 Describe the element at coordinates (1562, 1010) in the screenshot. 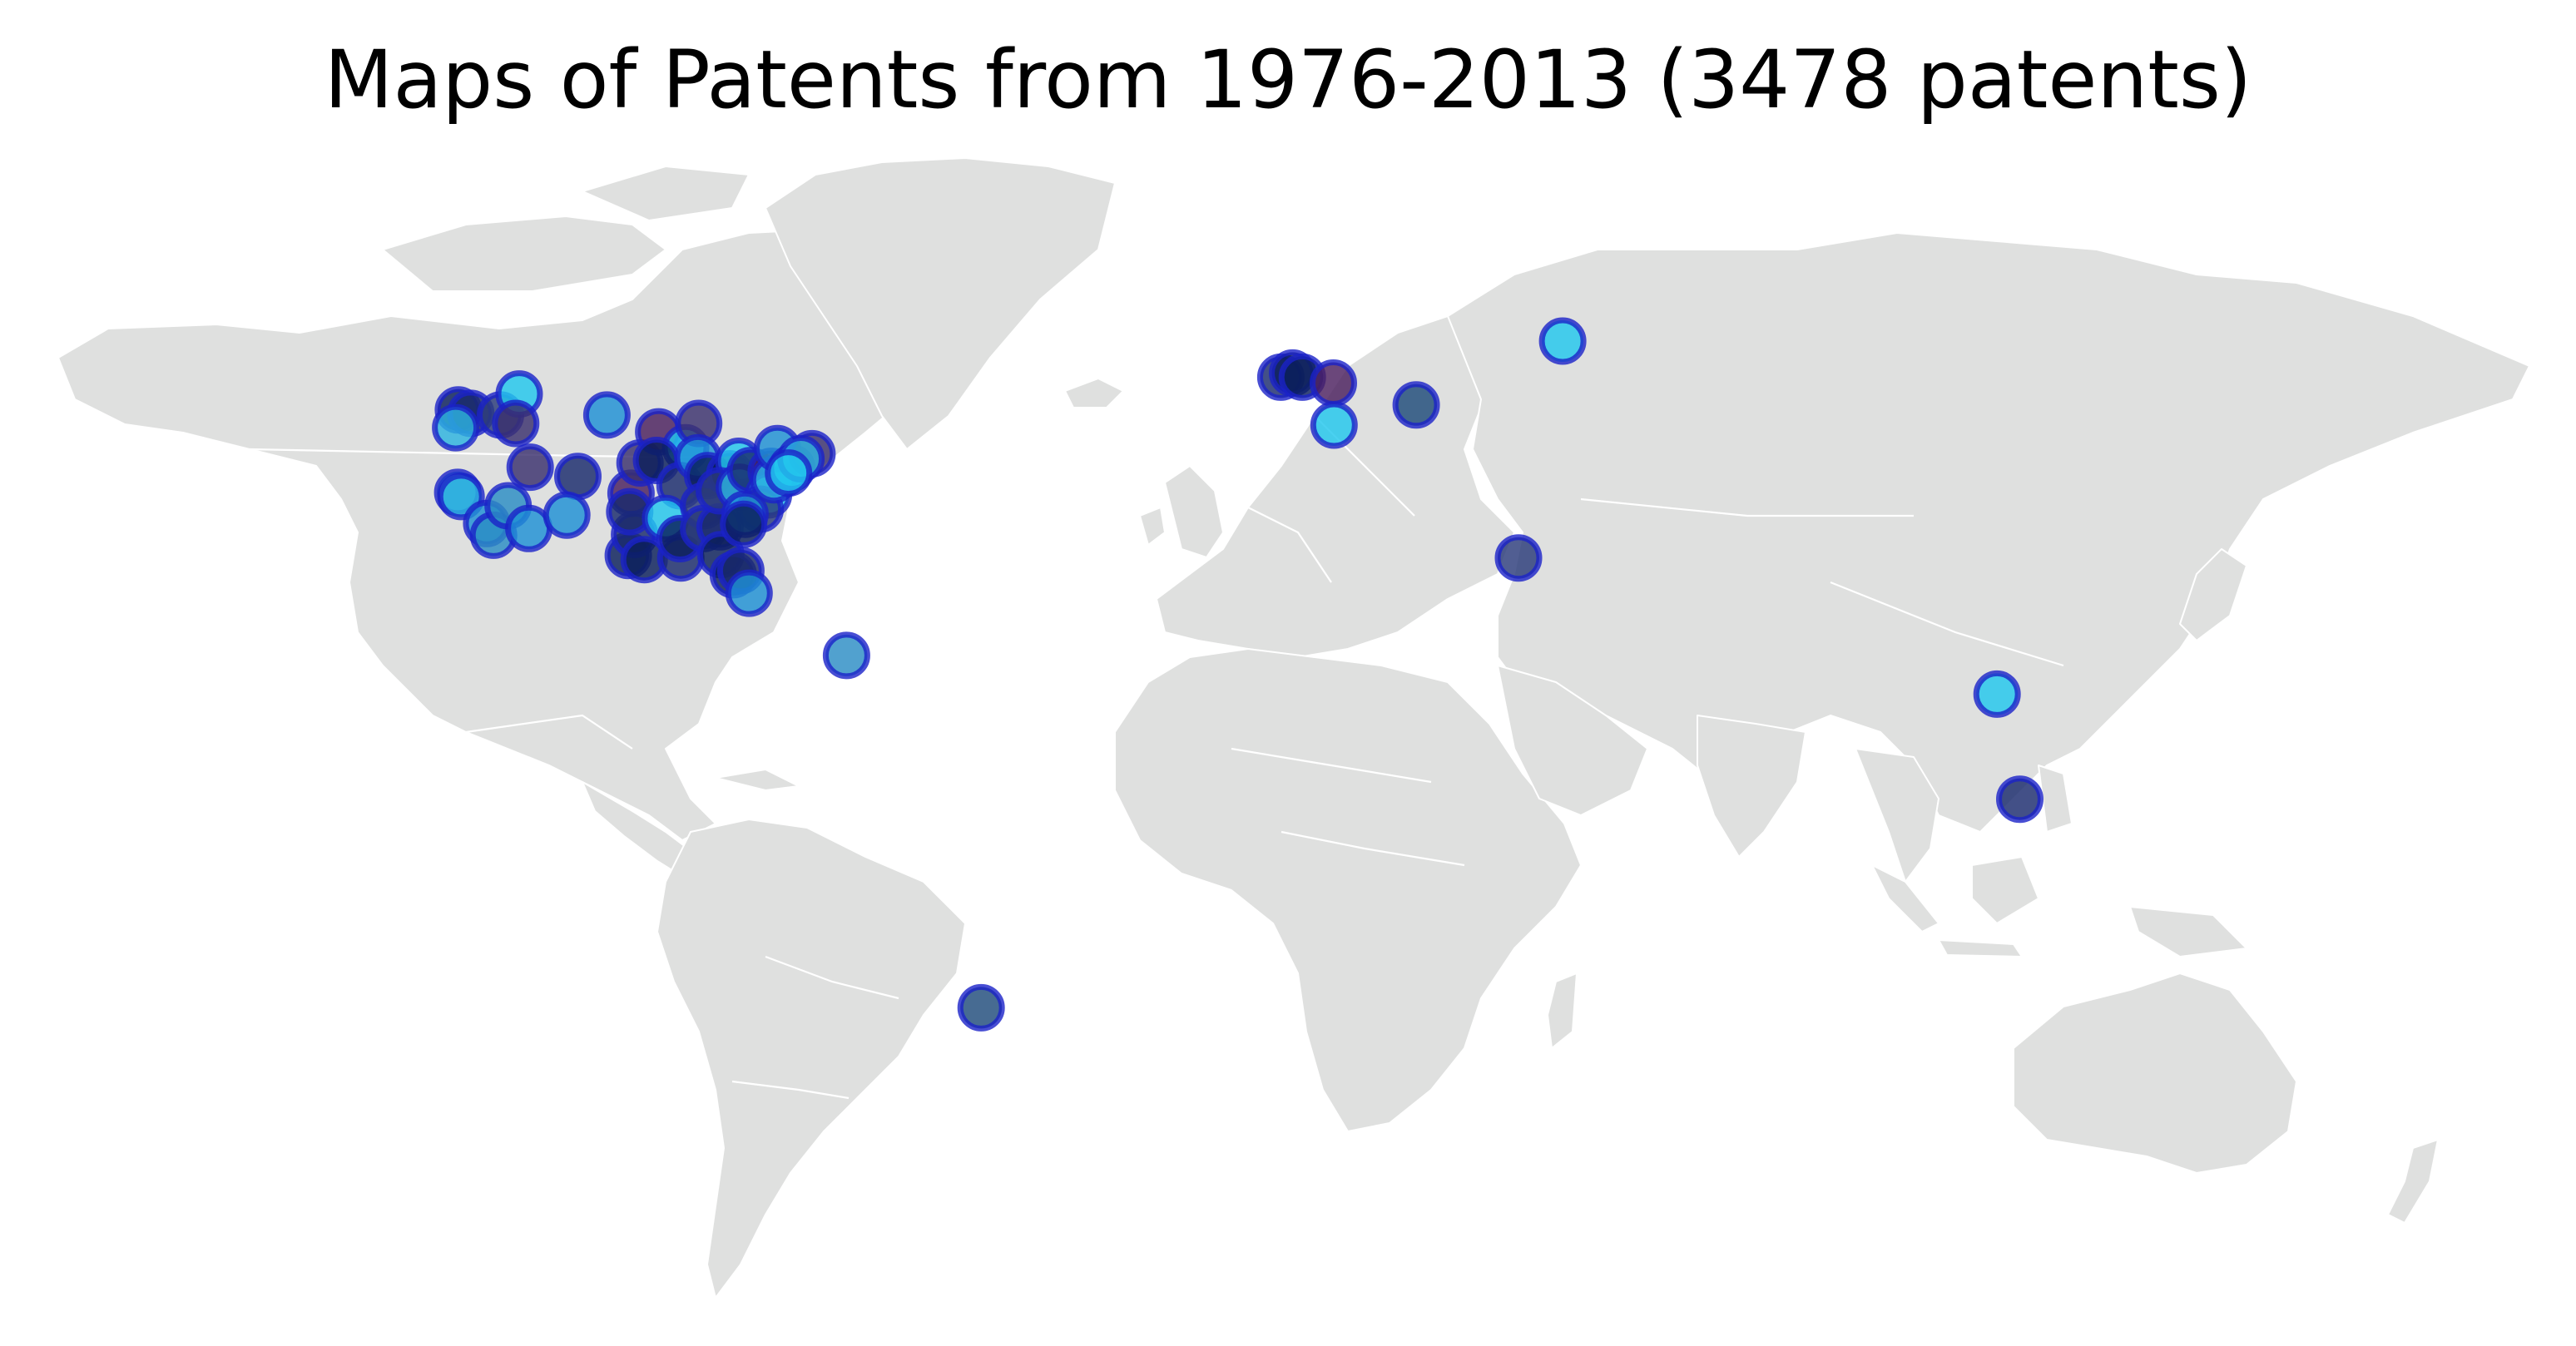

I see `land-madagascar` at that location.